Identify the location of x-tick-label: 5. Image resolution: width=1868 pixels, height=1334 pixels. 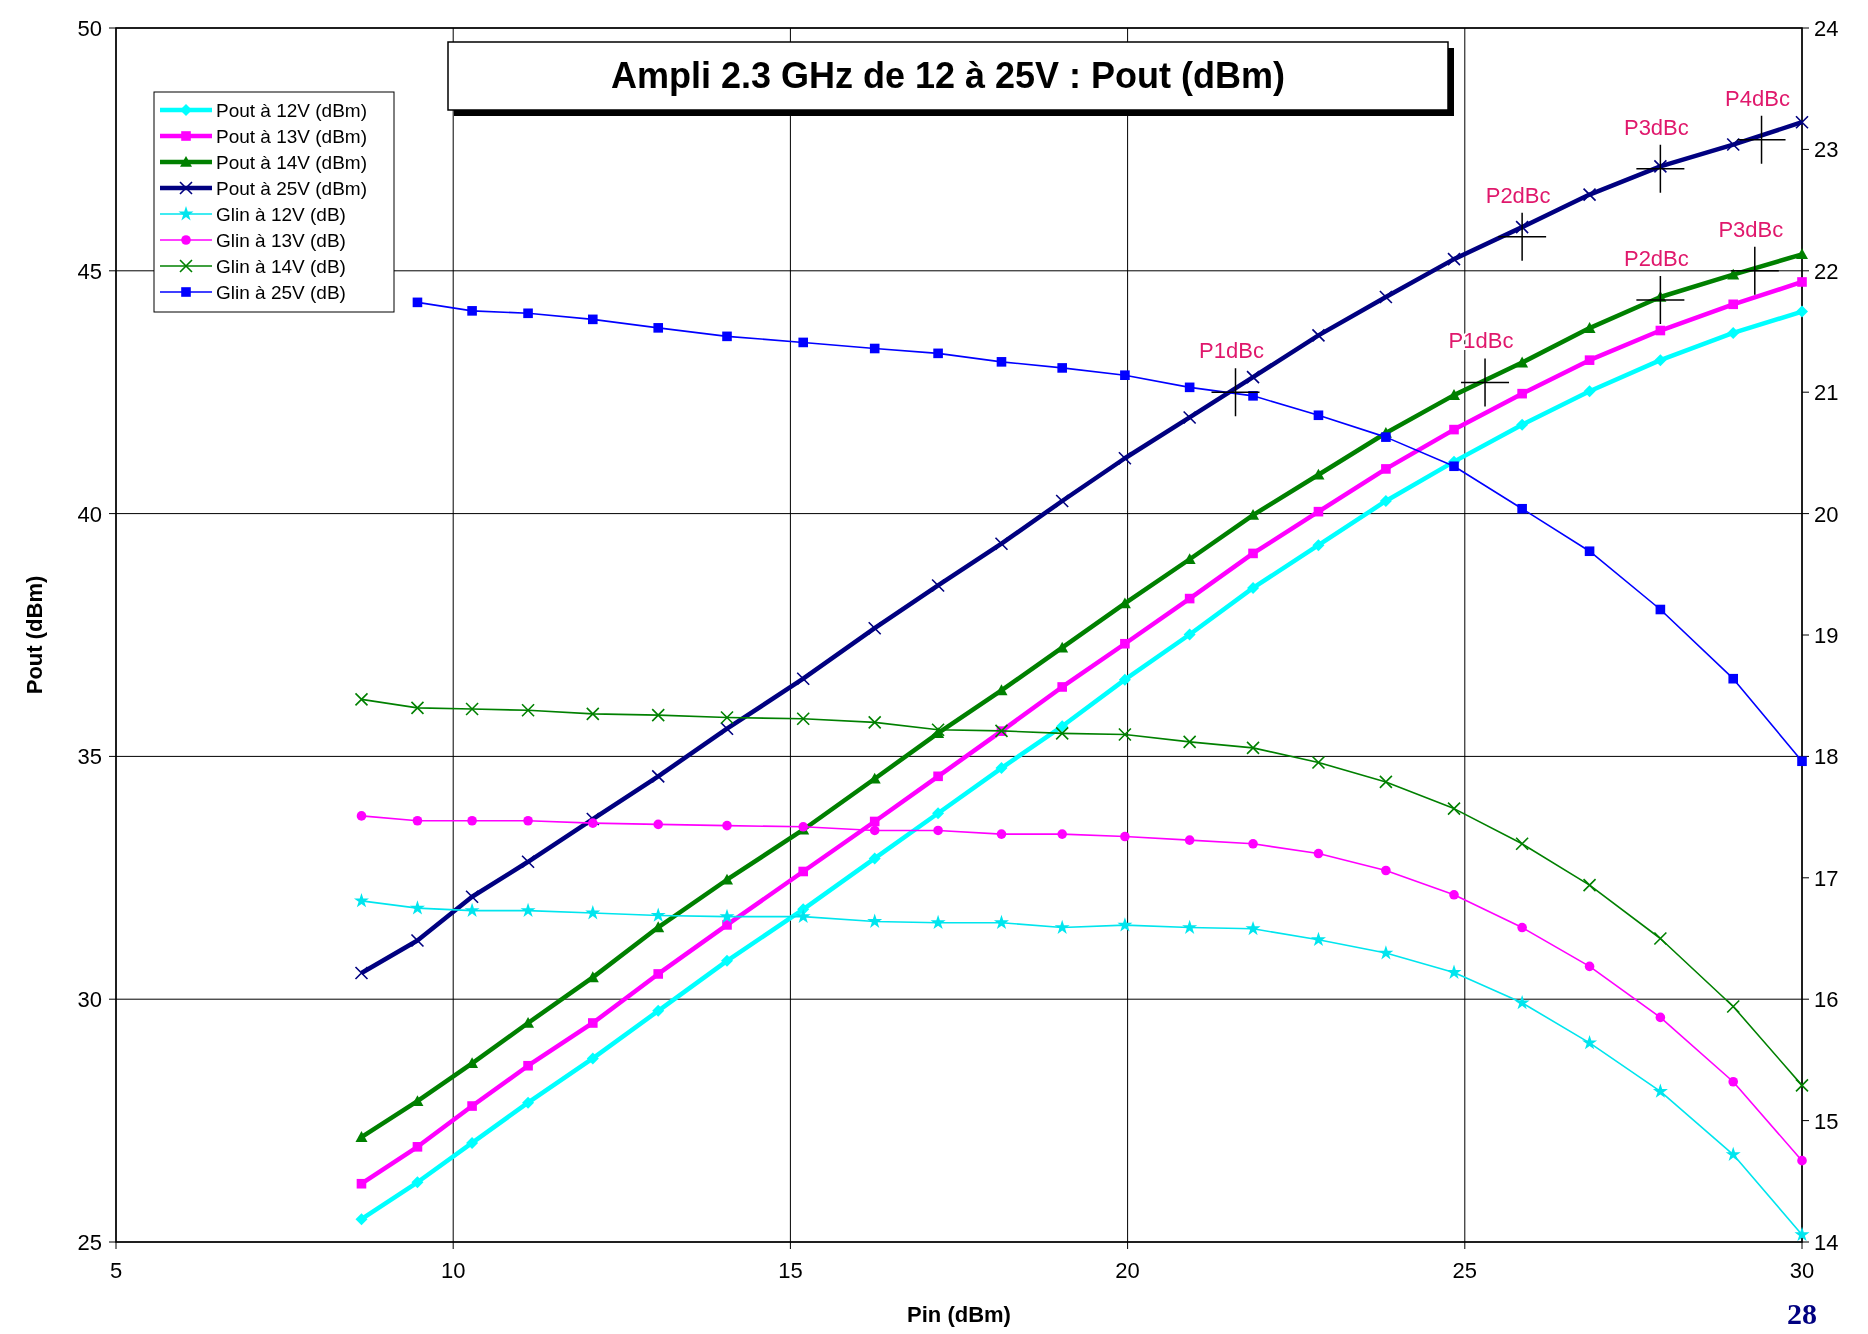
(116, 1270).